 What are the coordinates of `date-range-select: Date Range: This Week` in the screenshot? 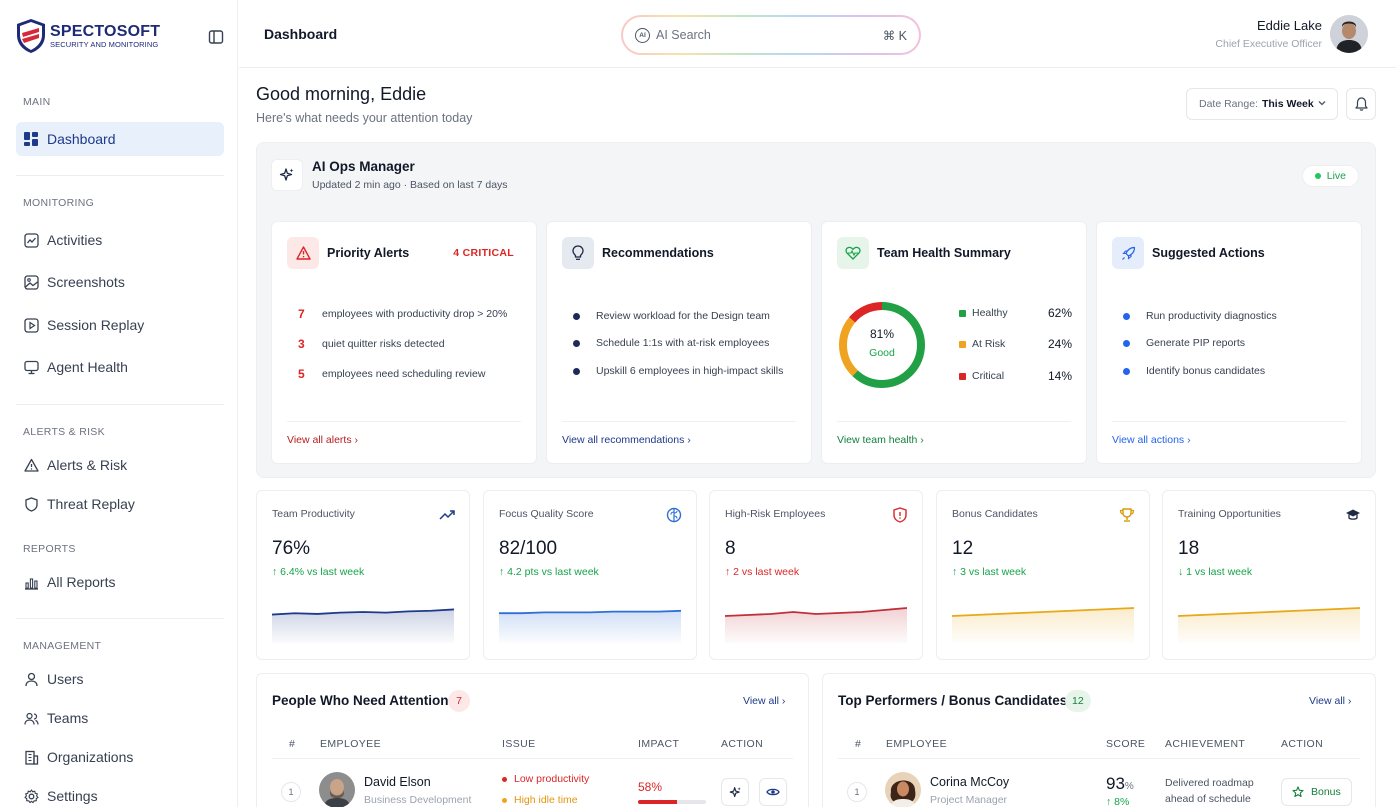 It's located at (1262, 104).